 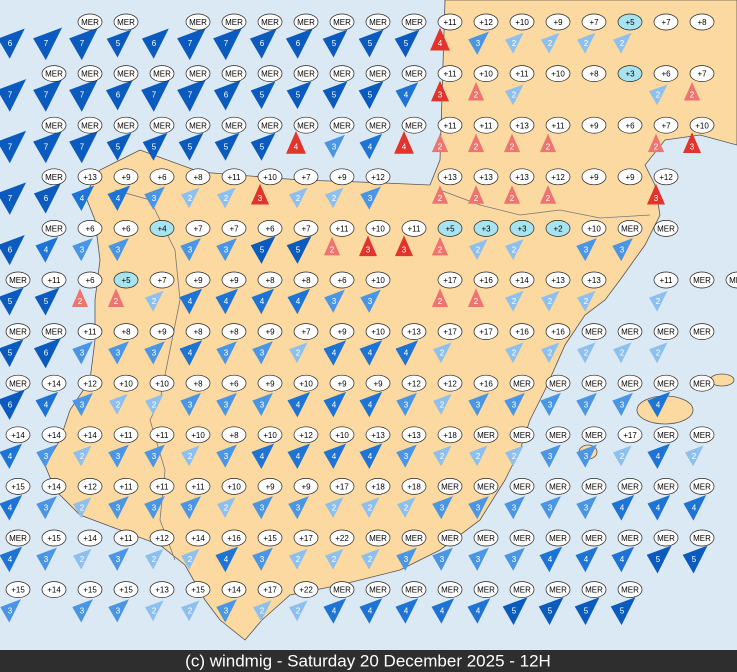 What do you see at coordinates (198, 177) in the screenshot?
I see `temp-label: +8` at bounding box center [198, 177].